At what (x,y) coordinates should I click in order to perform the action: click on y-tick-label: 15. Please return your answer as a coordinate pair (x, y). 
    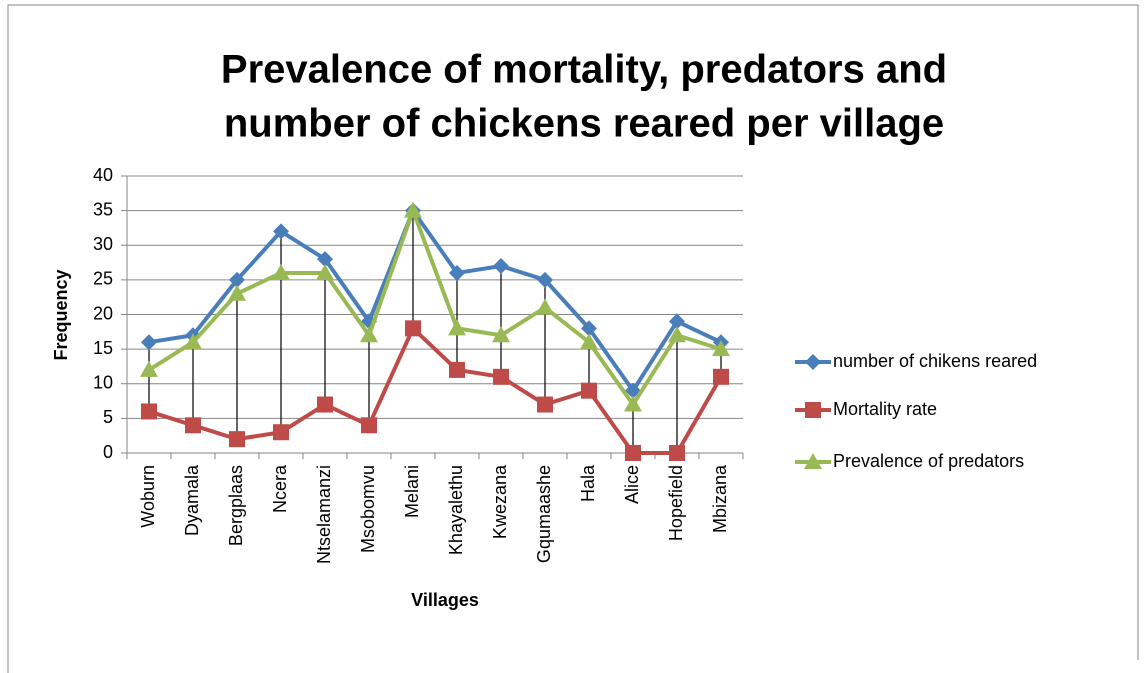
    Looking at the image, I should click on (103, 348).